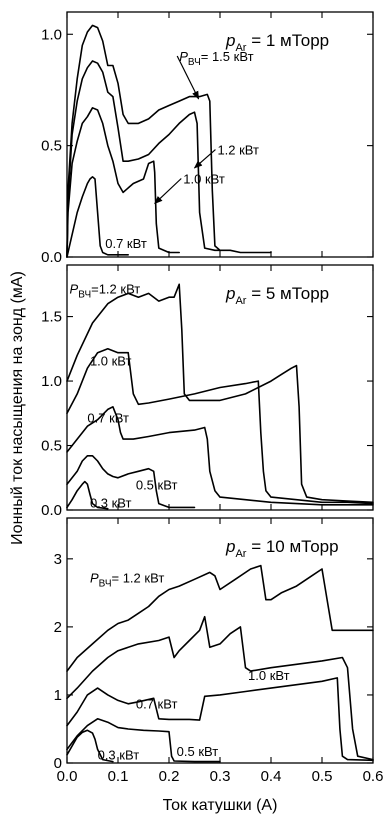 Image resolution: width=391 pixels, height=818 pixels. I want to click on x-tick-label: 0.5, so click(322, 776).